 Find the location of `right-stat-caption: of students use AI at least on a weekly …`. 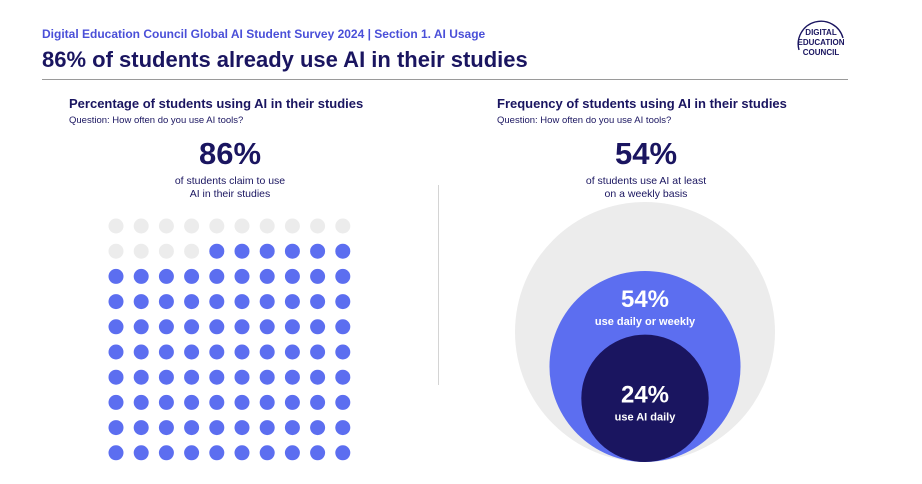

right-stat-caption: of students use AI at least on a weekly … is located at coordinates (646, 188).